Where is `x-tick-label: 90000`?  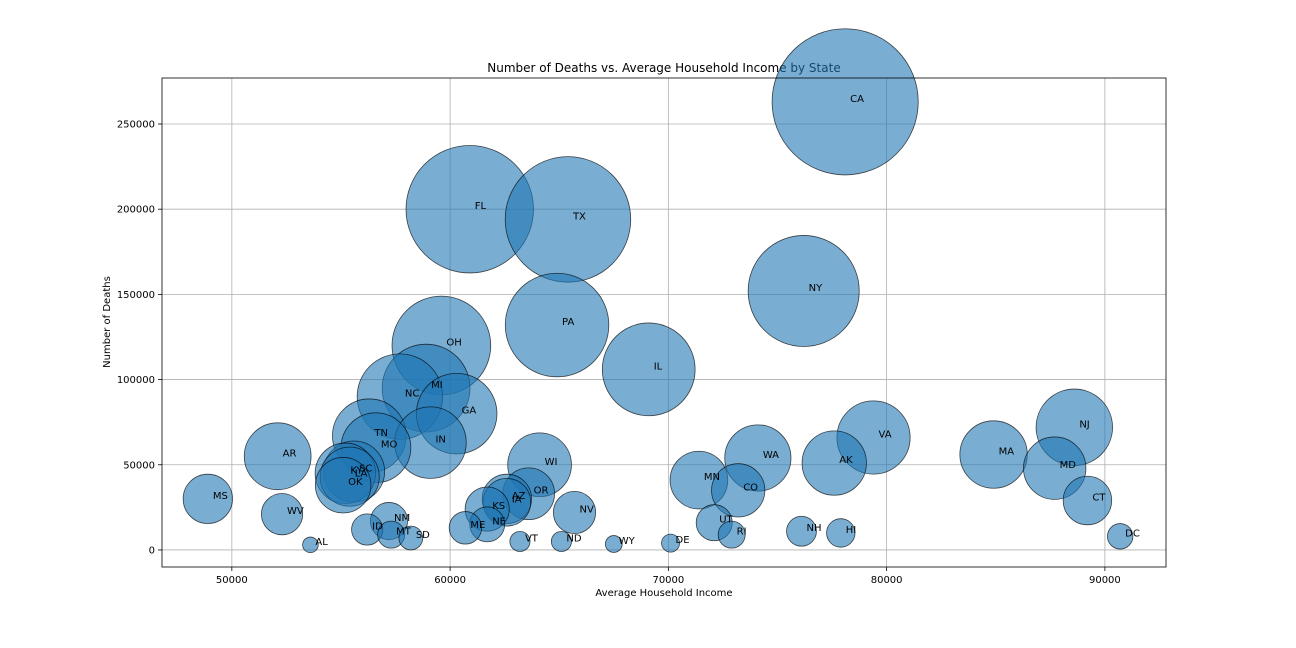 x-tick-label: 90000 is located at coordinates (1105, 580).